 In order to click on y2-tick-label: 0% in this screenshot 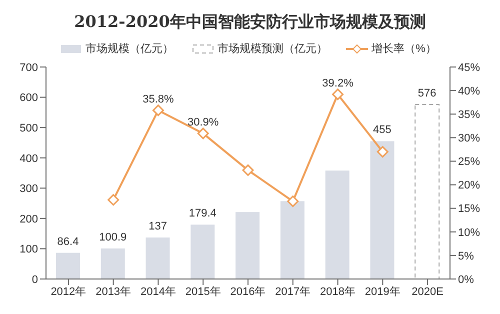, I will do `click(466, 280)`.